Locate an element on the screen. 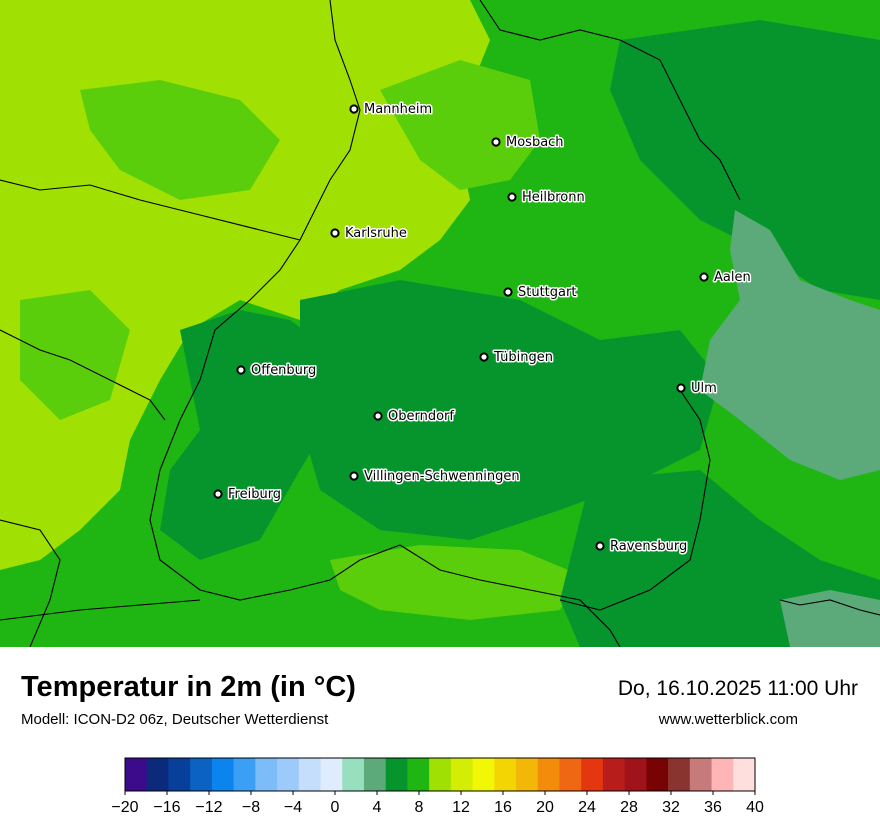 The height and width of the screenshot is (830, 880). city-karlsruhe: Karlsruhe is located at coordinates (369, 234).